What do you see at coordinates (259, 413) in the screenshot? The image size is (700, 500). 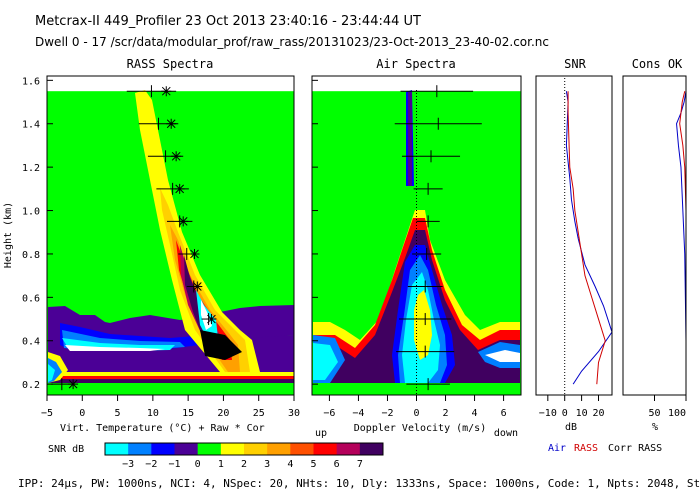 I see `temperature-tick-label: 25` at bounding box center [259, 413].